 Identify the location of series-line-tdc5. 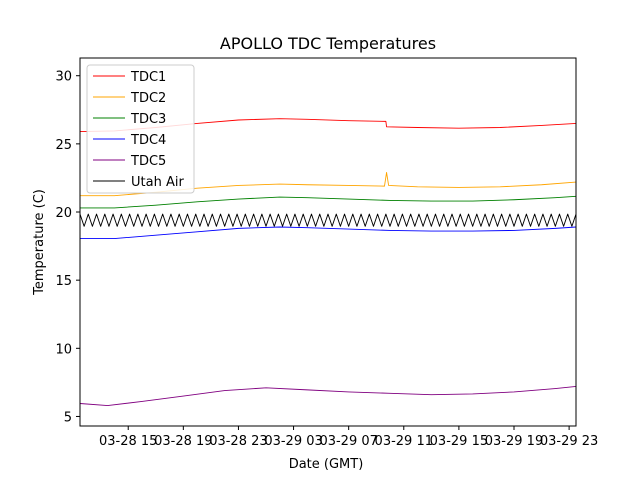
(328, 396).